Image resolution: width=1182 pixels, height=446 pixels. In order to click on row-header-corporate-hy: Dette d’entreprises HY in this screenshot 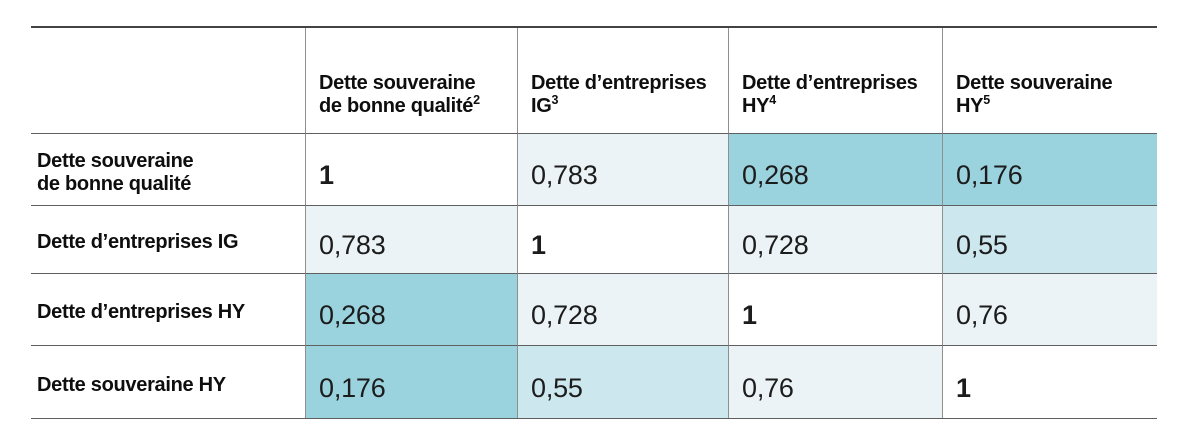, I will do `click(168, 310)`.